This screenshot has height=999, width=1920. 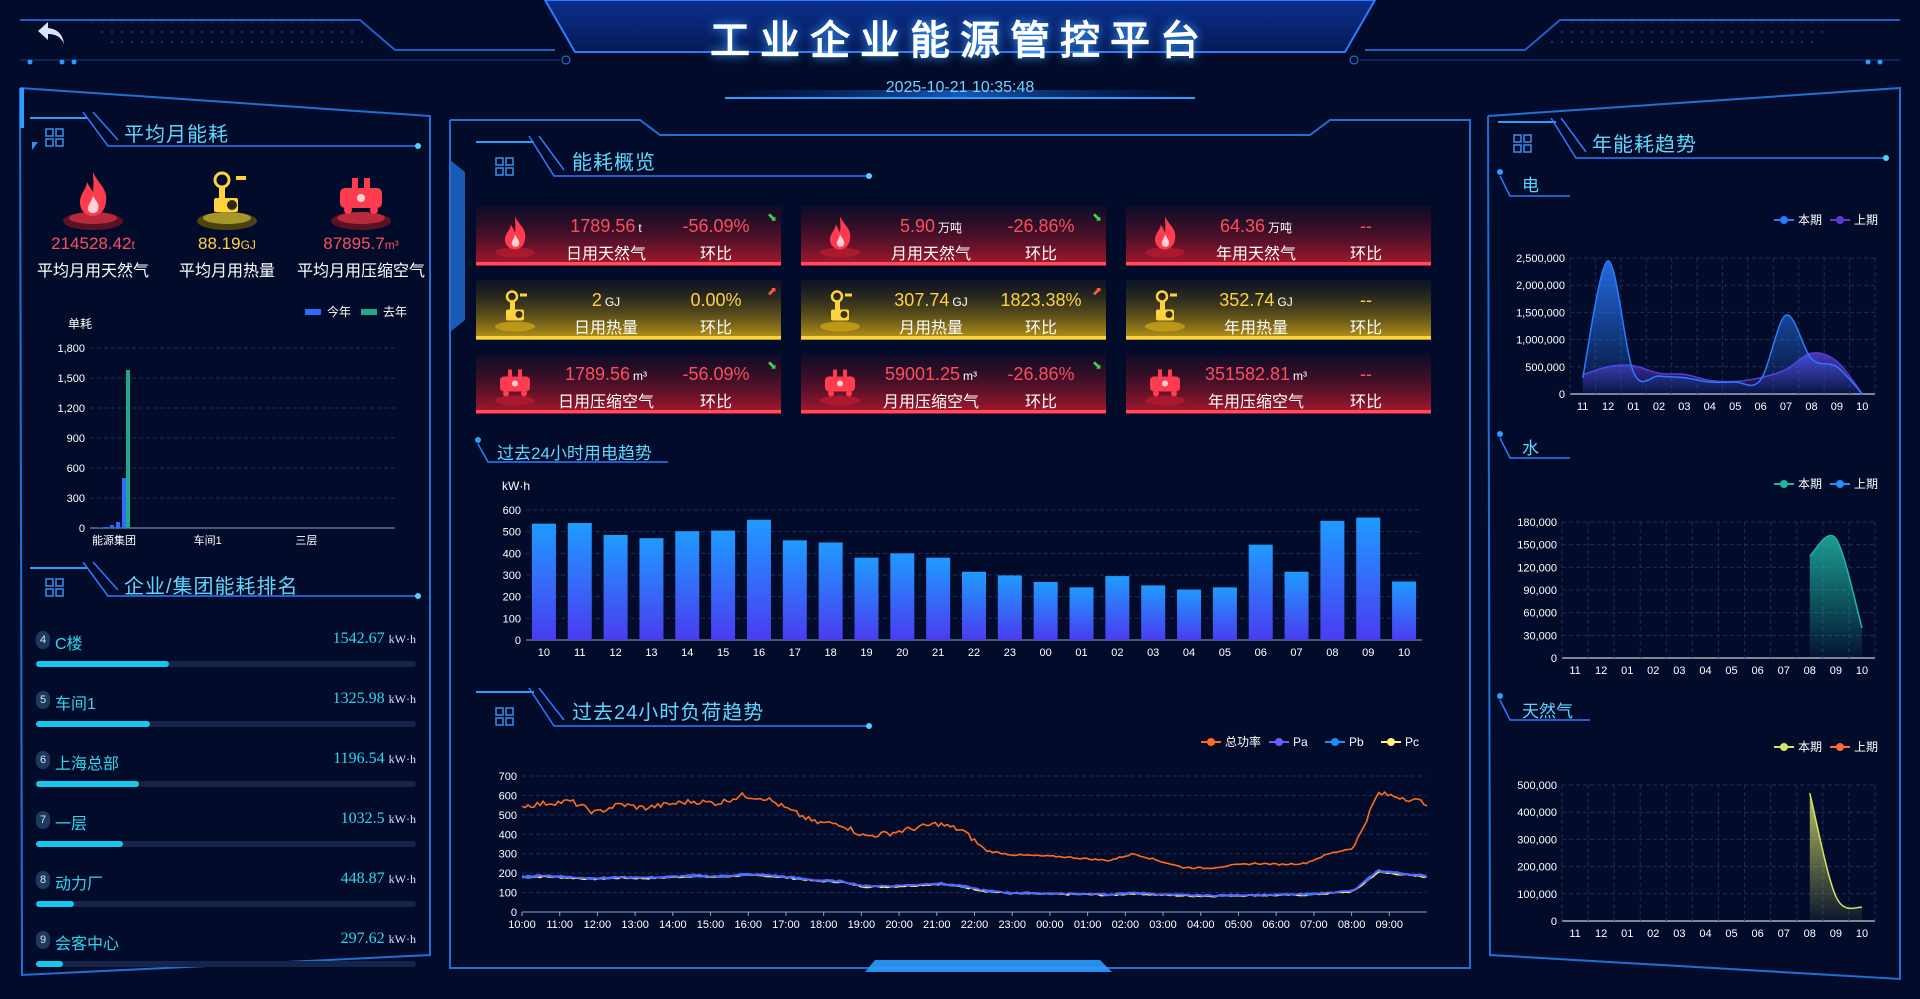 What do you see at coordinates (1165, 387) in the screenshot?
I see `air-compressor-icon` at bounding box center [1165, 387].